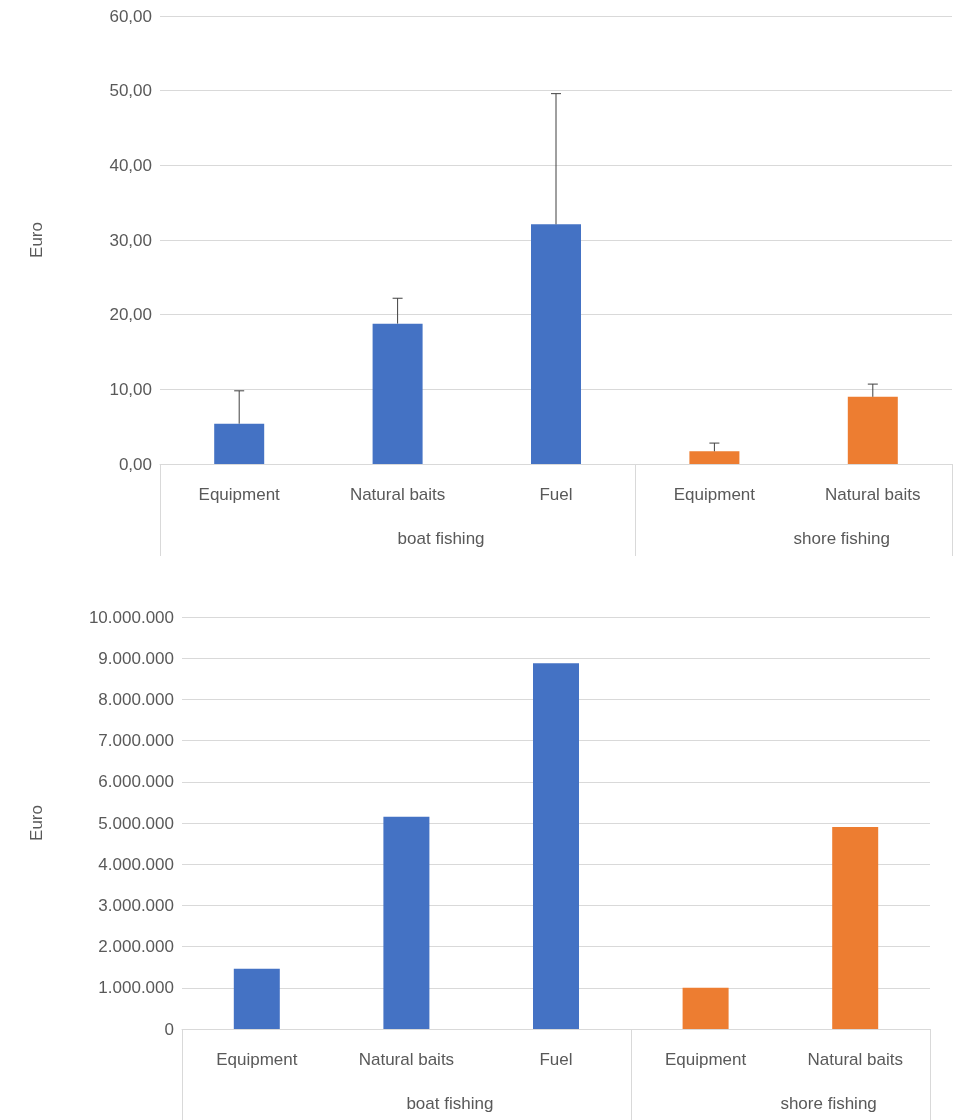  I want to click on y-tick-label: 8.000.000, so click(136, 699).